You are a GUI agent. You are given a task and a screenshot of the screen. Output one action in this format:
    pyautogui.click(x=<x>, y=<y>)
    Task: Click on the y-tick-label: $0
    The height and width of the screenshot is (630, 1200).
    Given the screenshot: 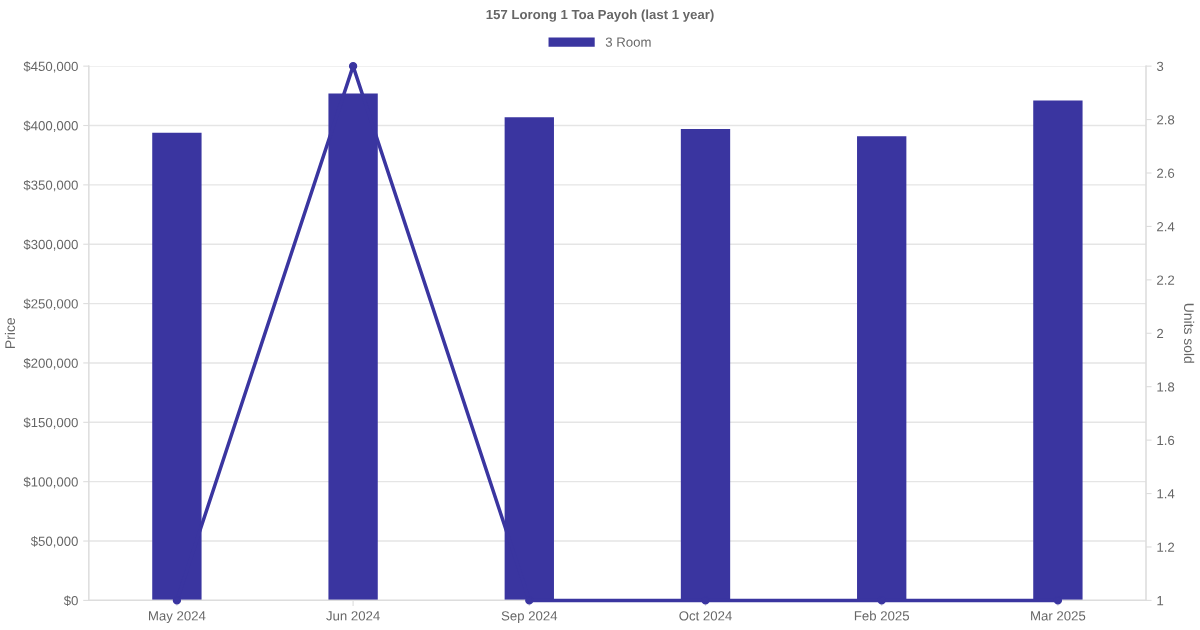 What is the action you would take?
    pyautogui.click(x=70, y=601)
    